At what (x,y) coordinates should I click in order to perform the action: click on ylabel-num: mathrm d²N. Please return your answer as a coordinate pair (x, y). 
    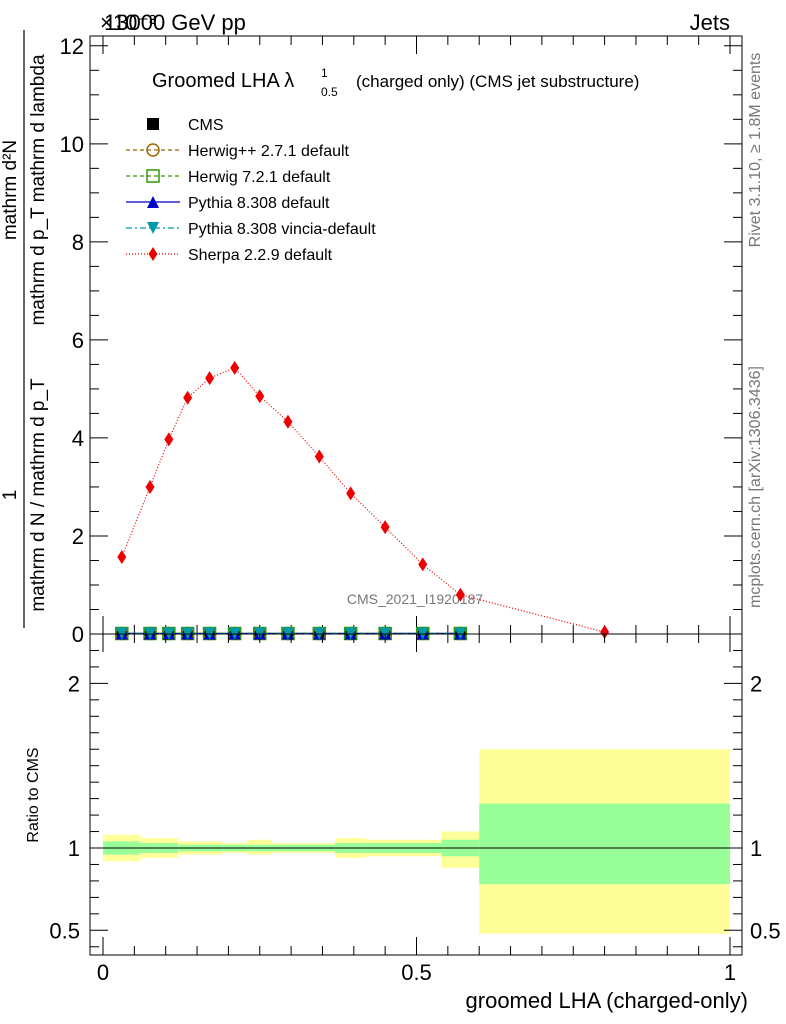
    Looking at the image, I should click on (10, 190).